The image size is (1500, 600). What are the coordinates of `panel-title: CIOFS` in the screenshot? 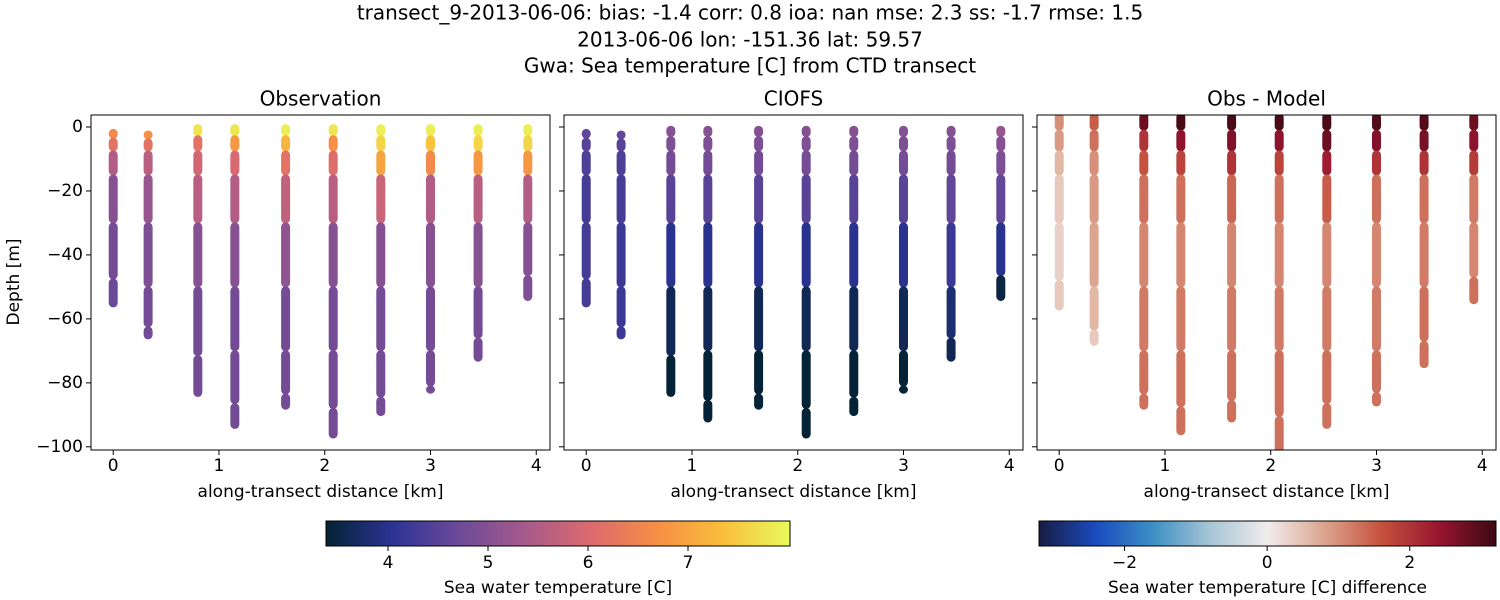 It's located at (793, 99).